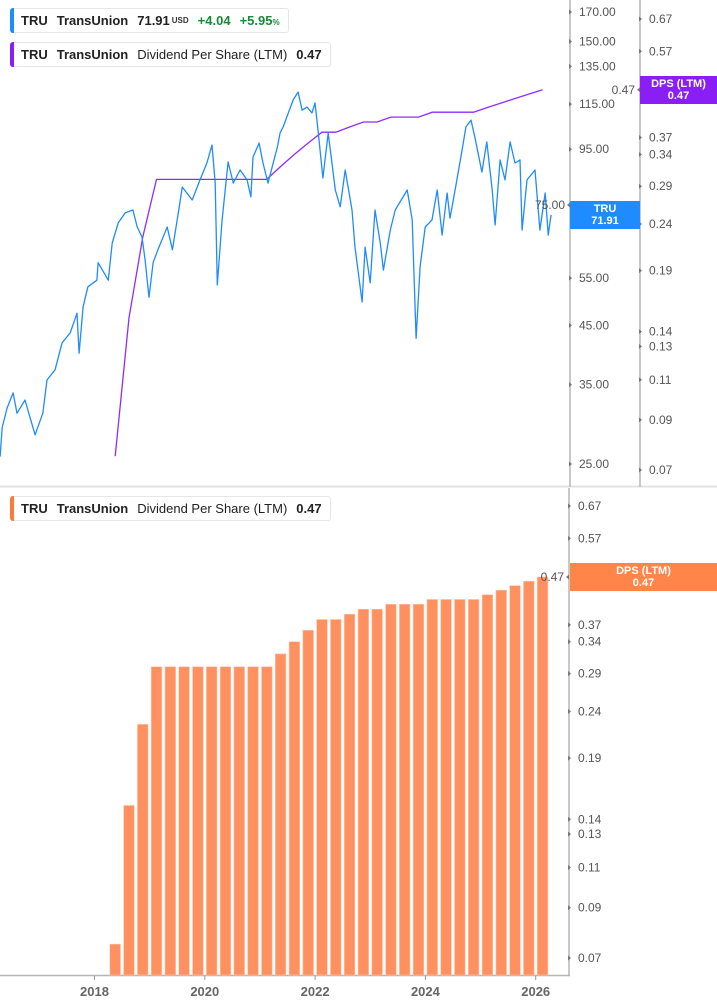 This screenshot has height=1005, width=717. I want to click on price-badge: TRU 71.91, so click(605, 215).